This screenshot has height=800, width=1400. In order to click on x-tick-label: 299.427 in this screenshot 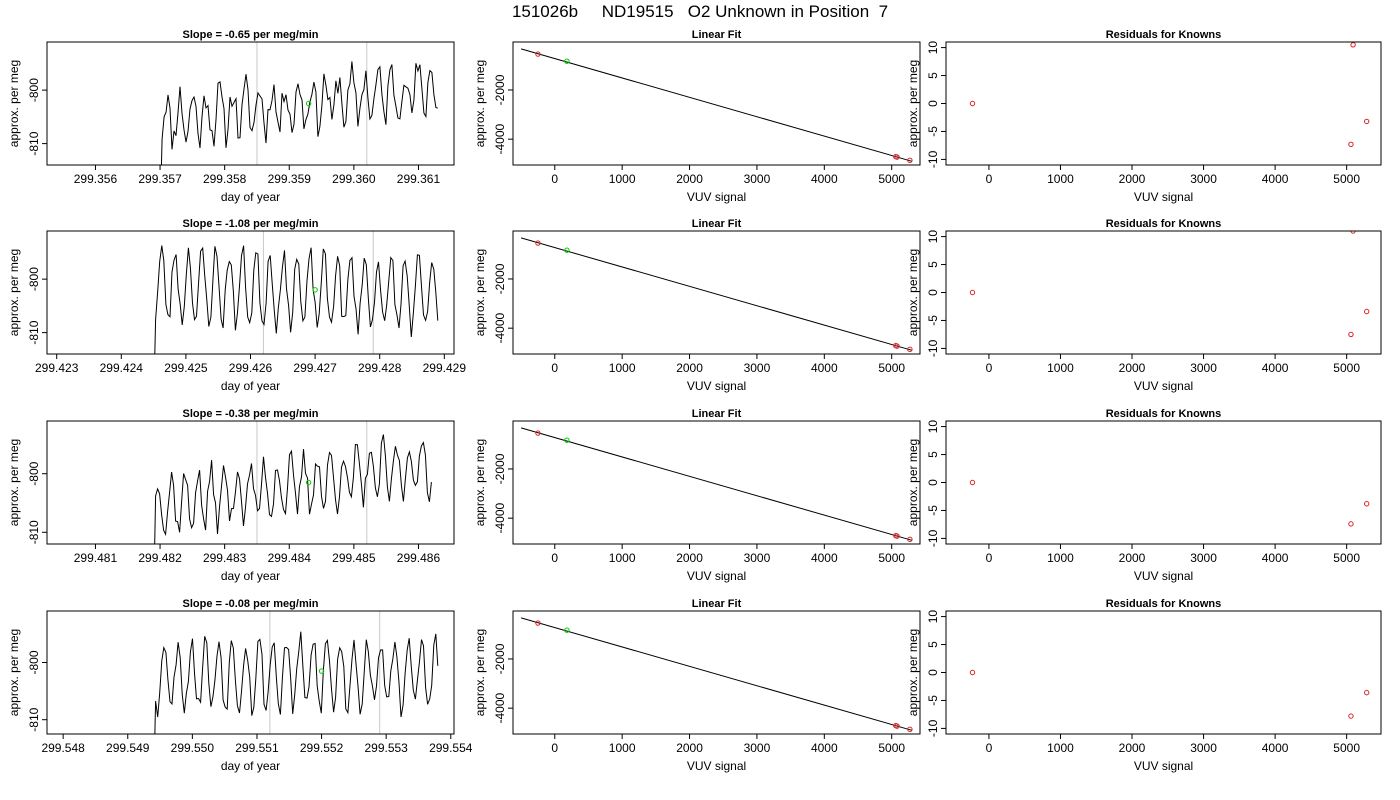, I will do `click(315, 368)`.